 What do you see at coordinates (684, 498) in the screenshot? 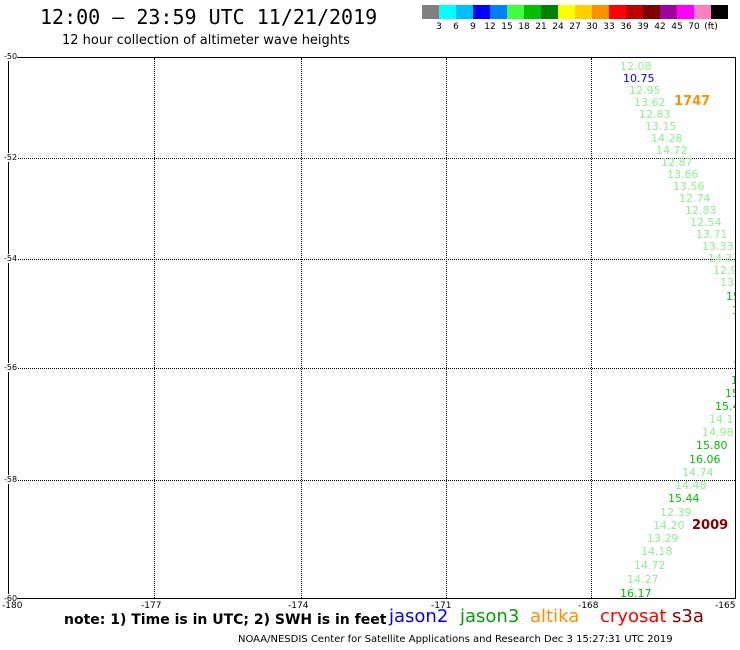
I see `wave-height-observation: 15.44` at bounding box center [684, 498].